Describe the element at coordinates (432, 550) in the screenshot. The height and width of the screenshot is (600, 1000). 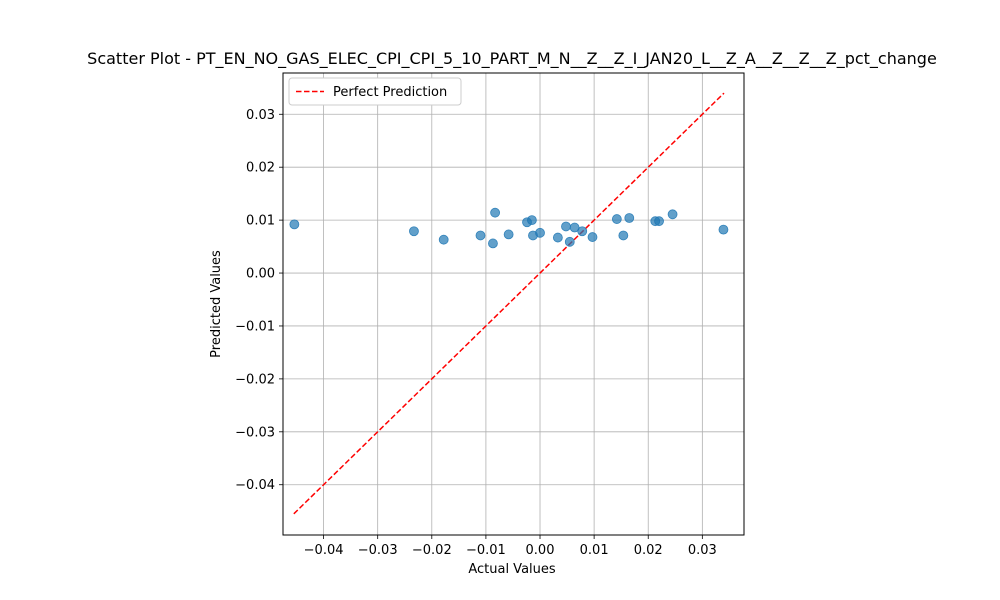
I see `x-tick-label: −0.02` at that location.